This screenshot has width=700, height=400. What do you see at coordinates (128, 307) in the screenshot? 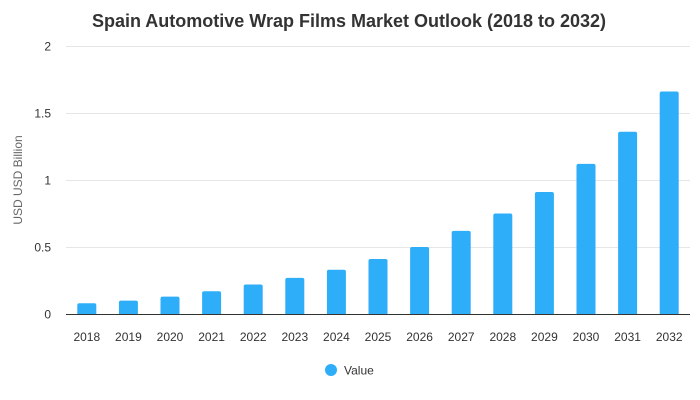
I see `bar-2019` at bounding box center [128, 307].